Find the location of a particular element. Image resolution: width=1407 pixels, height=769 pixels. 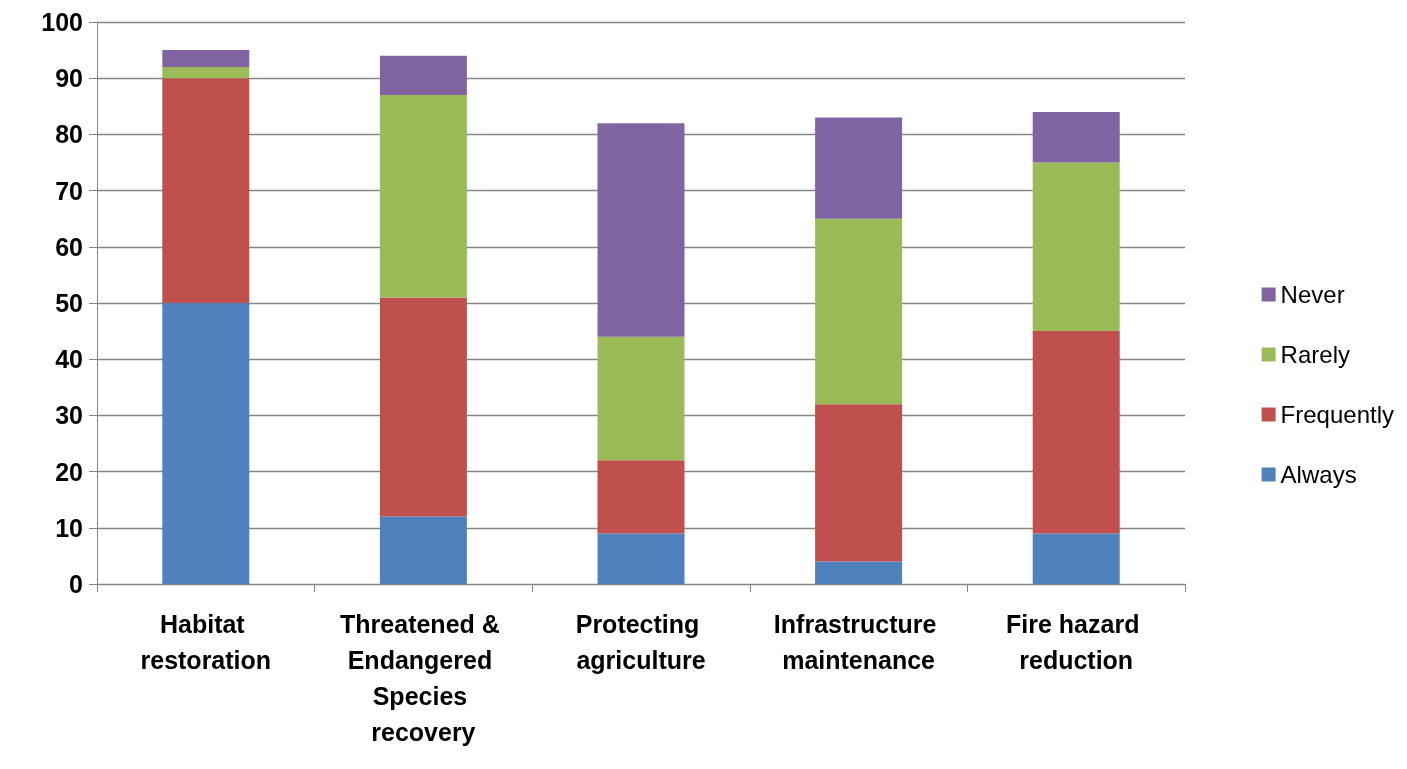

x-tick-label: Habitat restoration is located at coordinates (206, 642).